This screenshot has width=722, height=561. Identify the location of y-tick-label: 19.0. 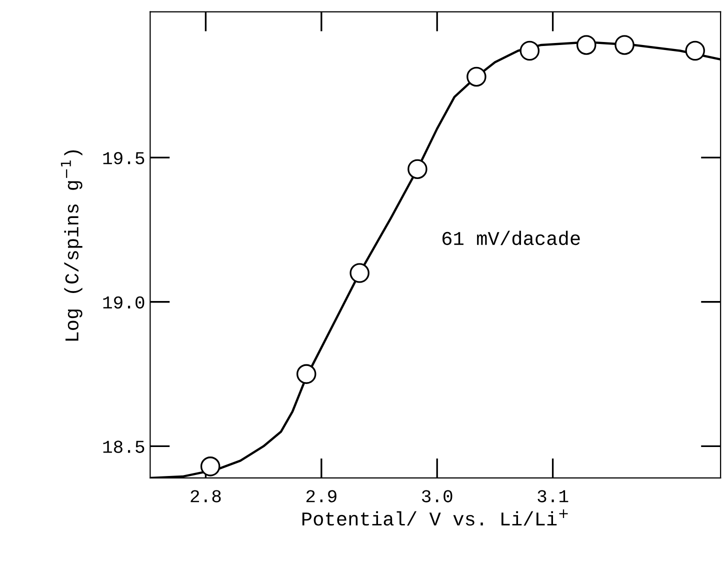
(123, 302).